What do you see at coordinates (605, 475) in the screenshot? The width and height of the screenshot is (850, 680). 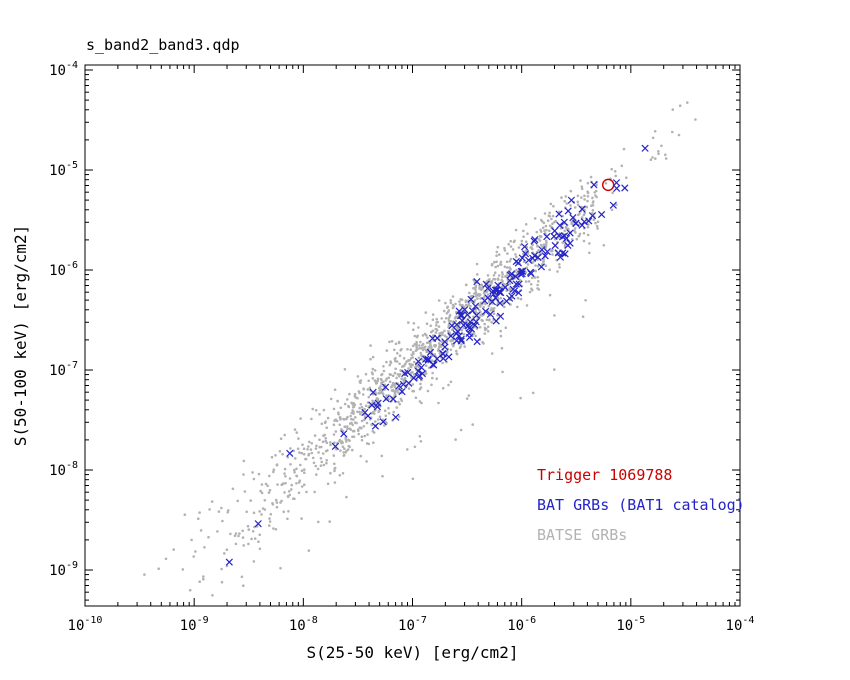 I see `legend-entry-trigger: Trigger 1069788` at bounding box center [605, 475].